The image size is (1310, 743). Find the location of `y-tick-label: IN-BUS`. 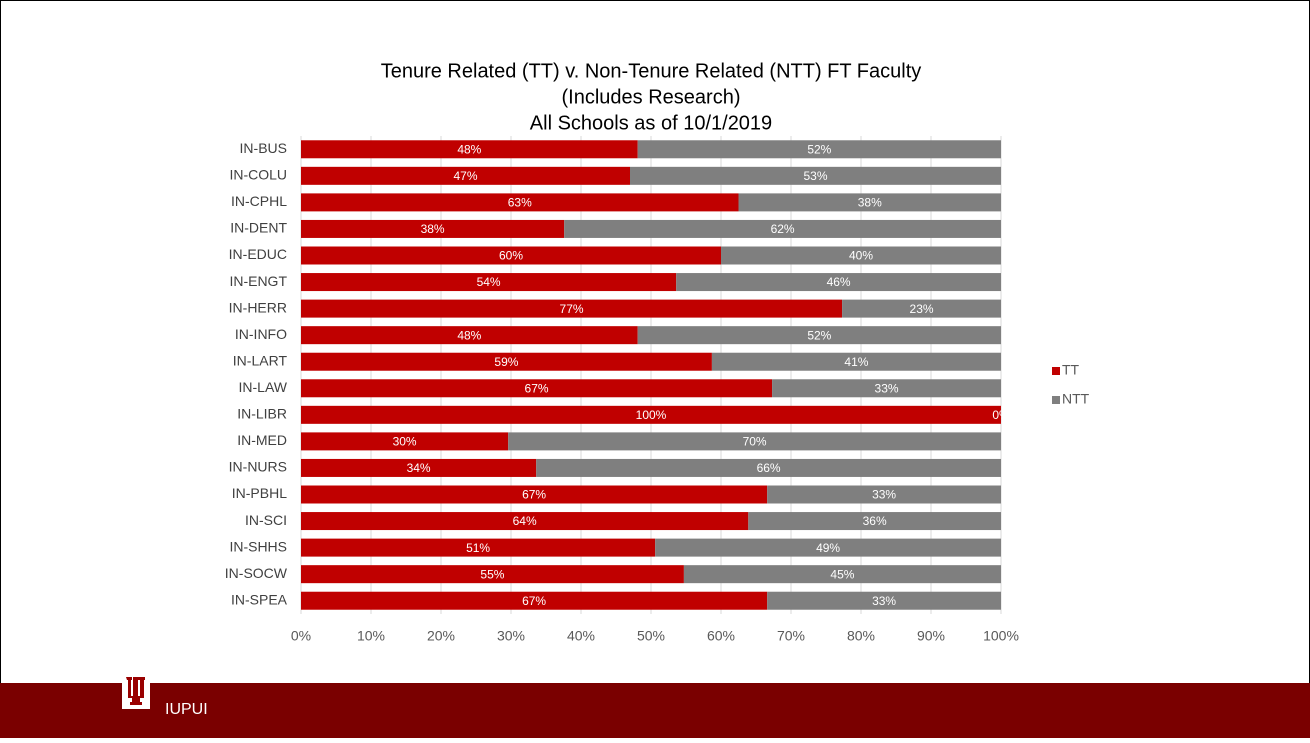

y-tick-label: IN-BUS is located at coordinates (263, 148).